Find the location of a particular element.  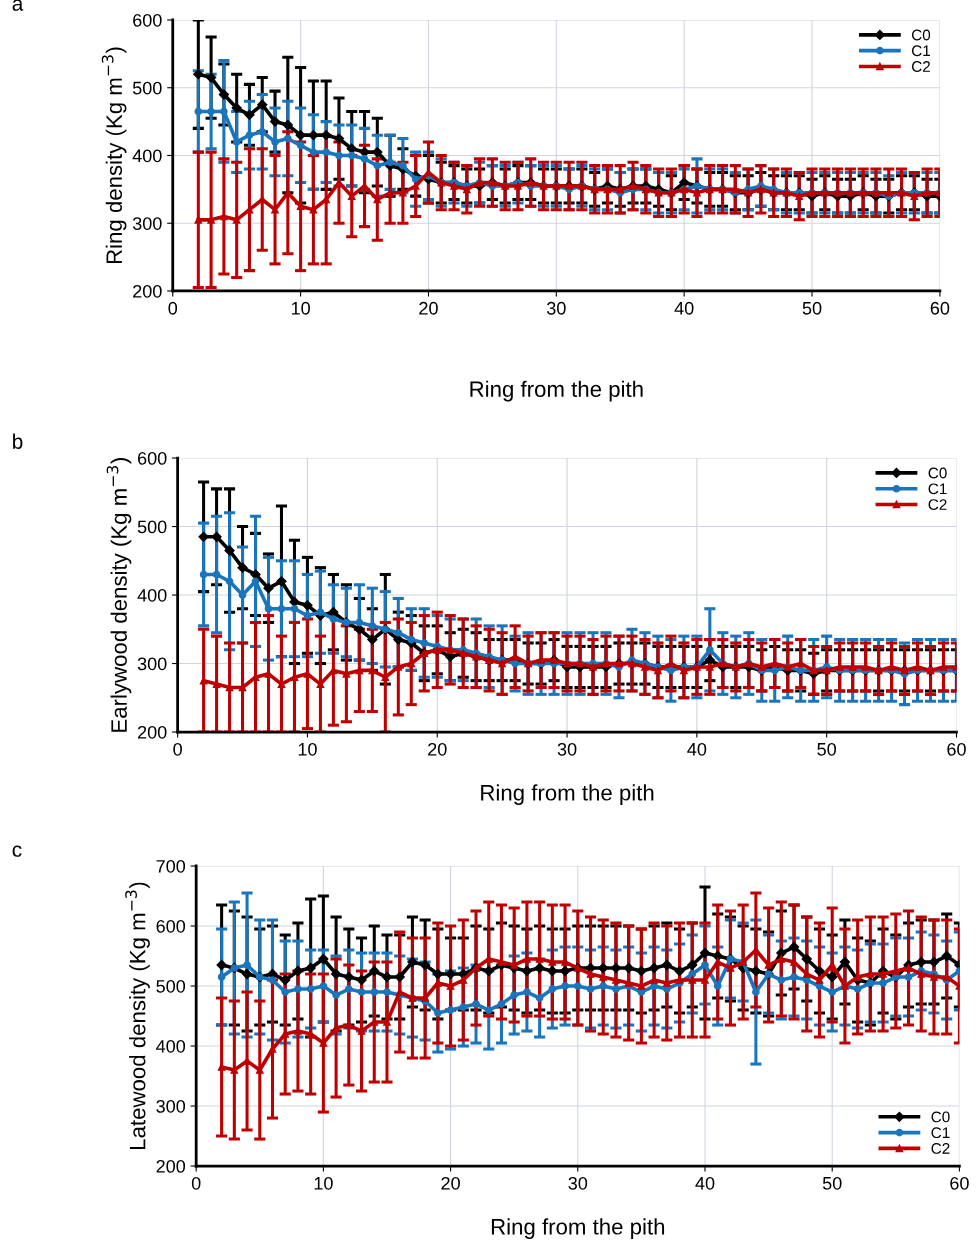

text: a is located at coordinates (18, 5).